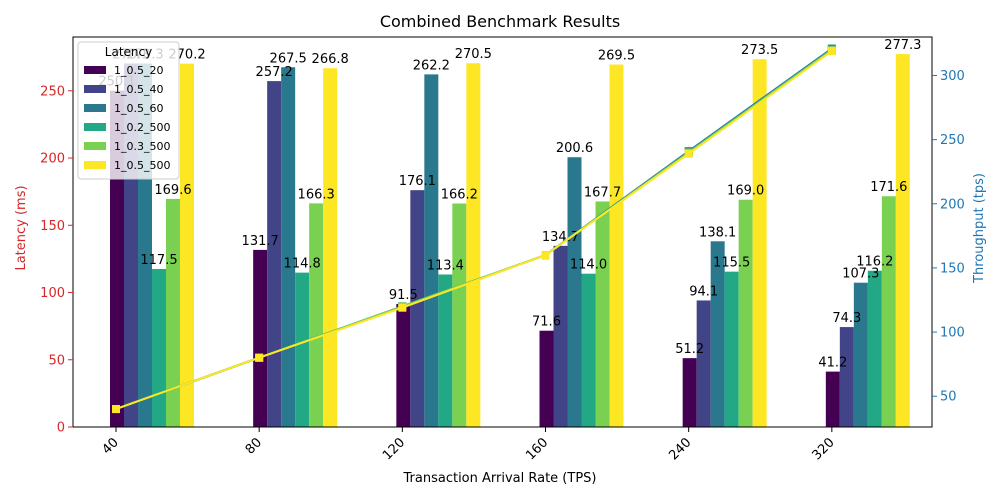  What do you see at coordinates (500, 21) in the screenshot?
I see `chart-title: Combined Benchmark Results` at bounding box center [500, 21].